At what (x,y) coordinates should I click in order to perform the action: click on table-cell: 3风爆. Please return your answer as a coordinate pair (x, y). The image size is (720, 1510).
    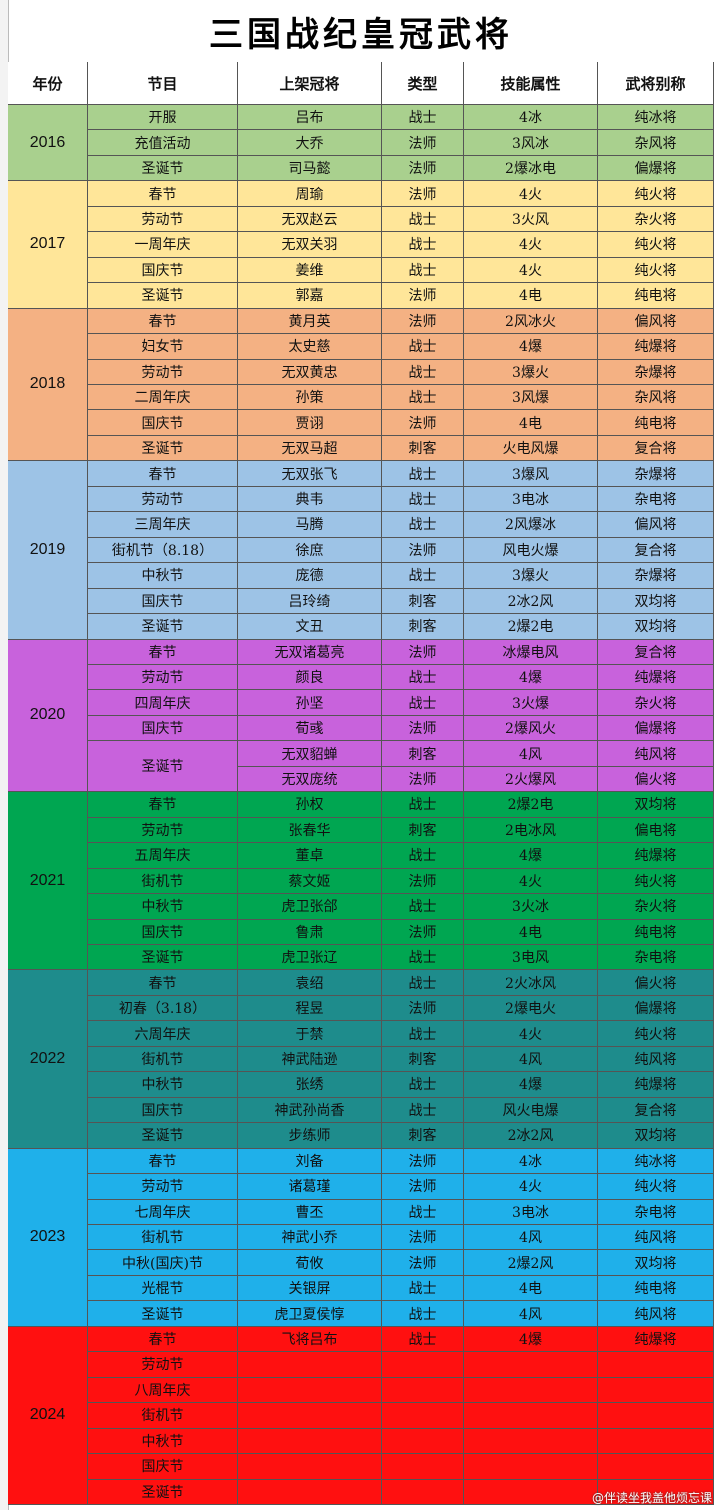
    Looking at the image, I should click on (531, 398).